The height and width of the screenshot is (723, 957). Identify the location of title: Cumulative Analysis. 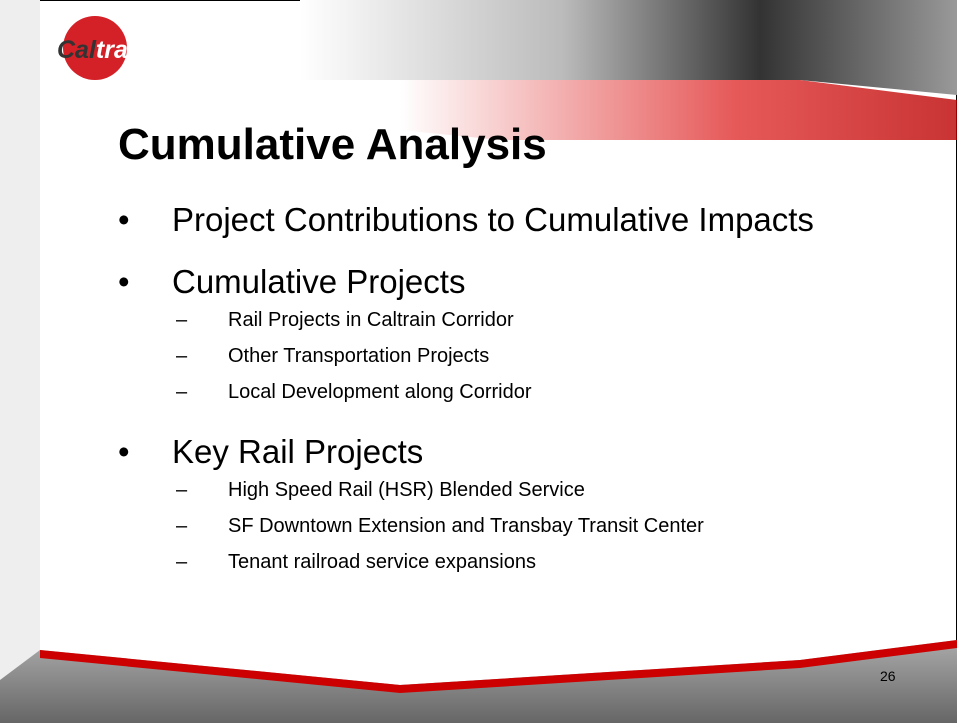
(332, 144).